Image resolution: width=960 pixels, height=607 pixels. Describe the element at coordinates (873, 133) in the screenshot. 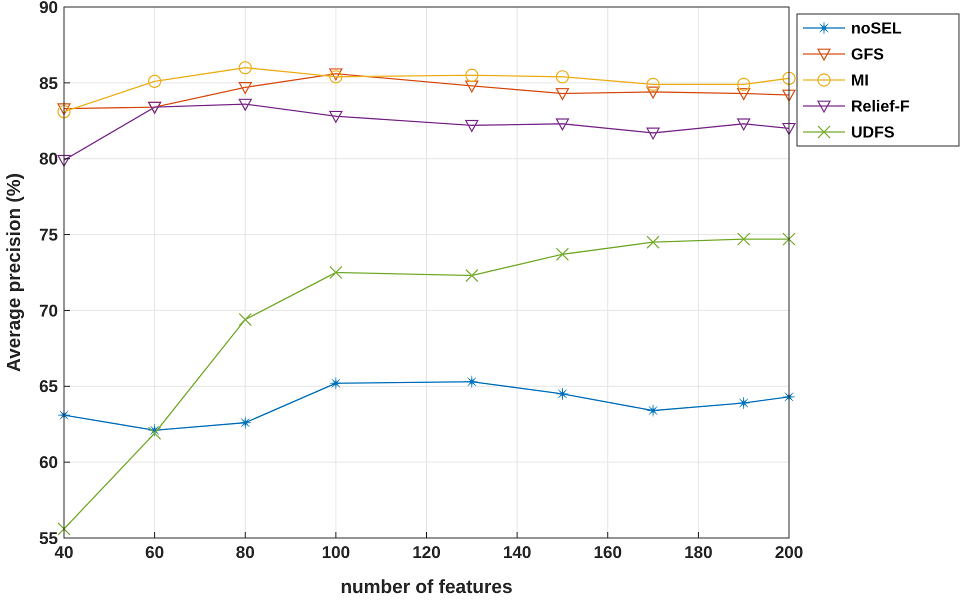

I see `legend-label: UDFS` at that location.